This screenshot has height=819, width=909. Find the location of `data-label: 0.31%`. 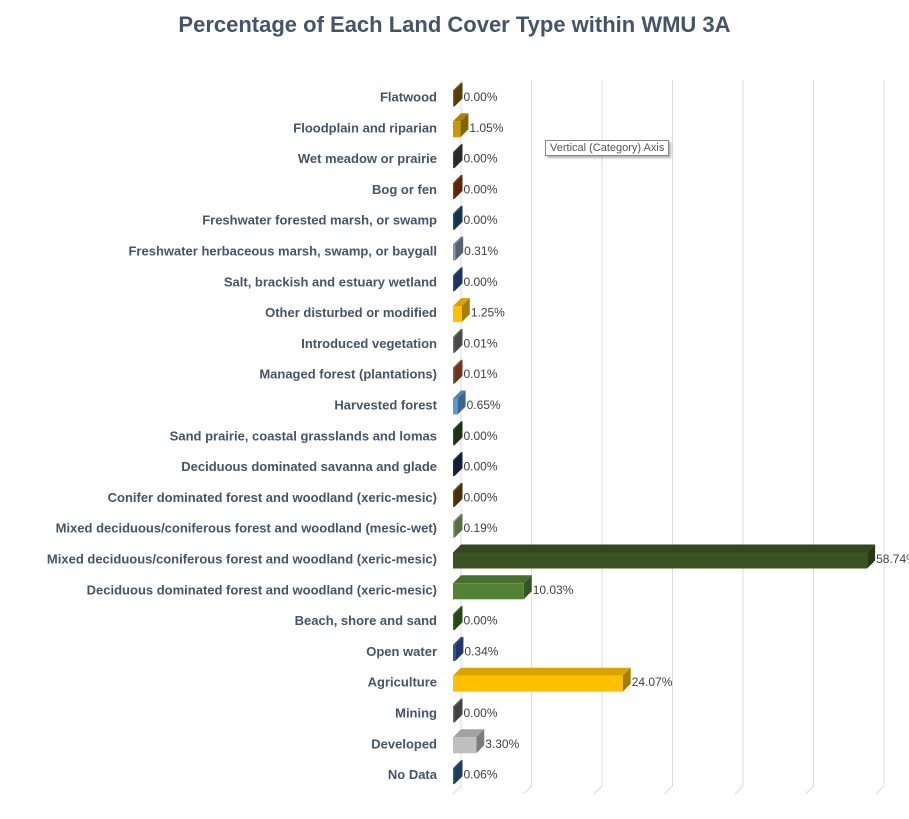

data-label: 0.31% is located at coordinates (481, 251).